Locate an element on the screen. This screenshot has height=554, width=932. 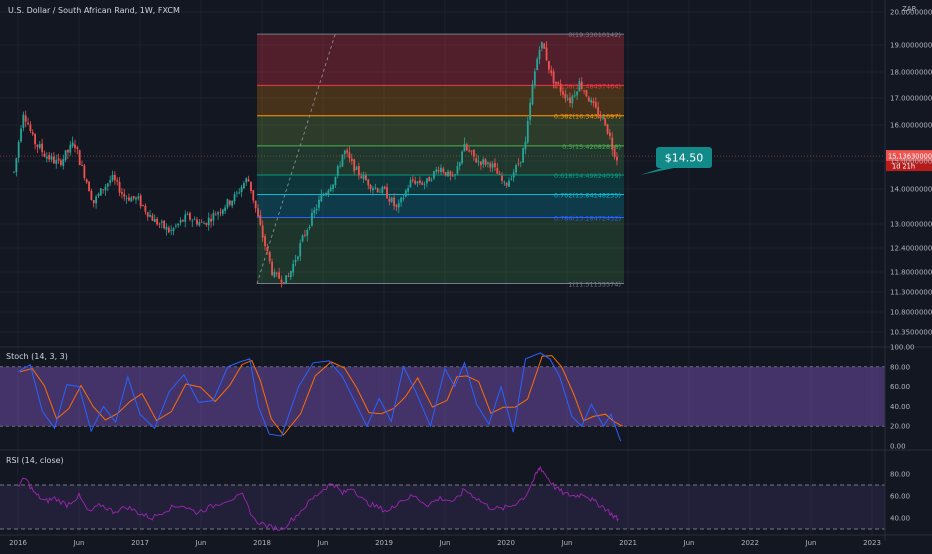
stoch-tick-label: 20.00 is located at coordinates (900, 427).